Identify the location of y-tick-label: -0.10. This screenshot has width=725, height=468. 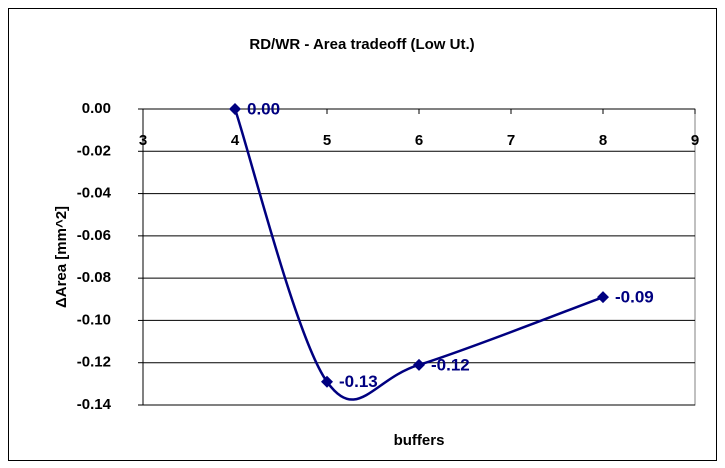
(94, 319).